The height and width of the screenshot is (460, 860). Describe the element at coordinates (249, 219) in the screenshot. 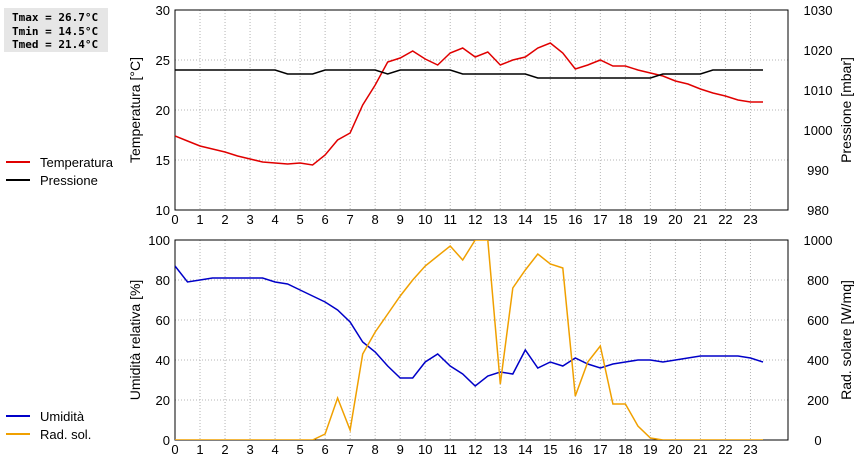

I see `x-tick-label: 3` at that location.